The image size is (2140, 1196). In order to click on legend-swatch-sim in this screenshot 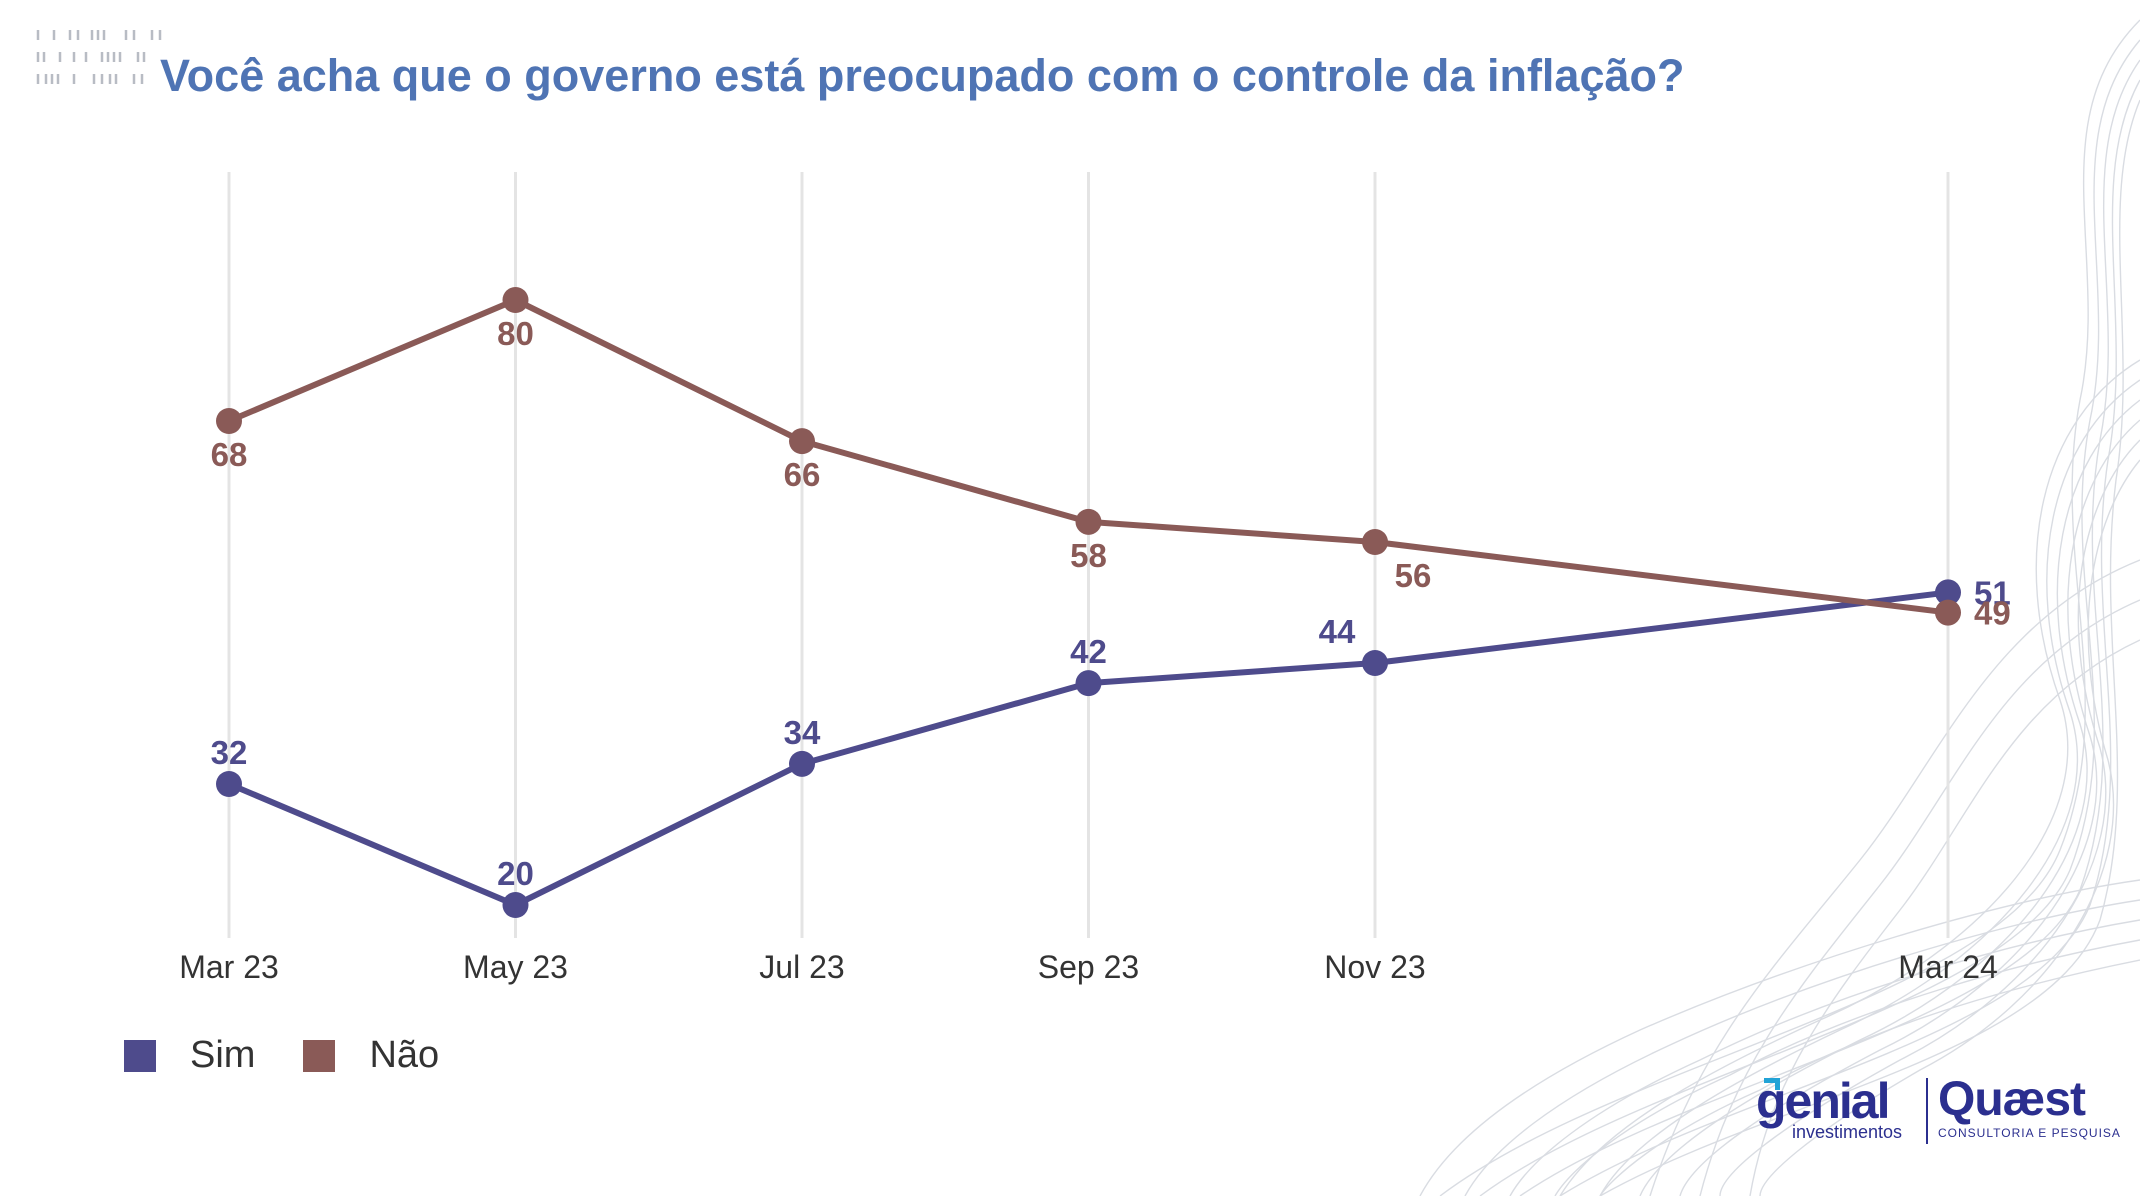, I will do `click(140, 1055)`.